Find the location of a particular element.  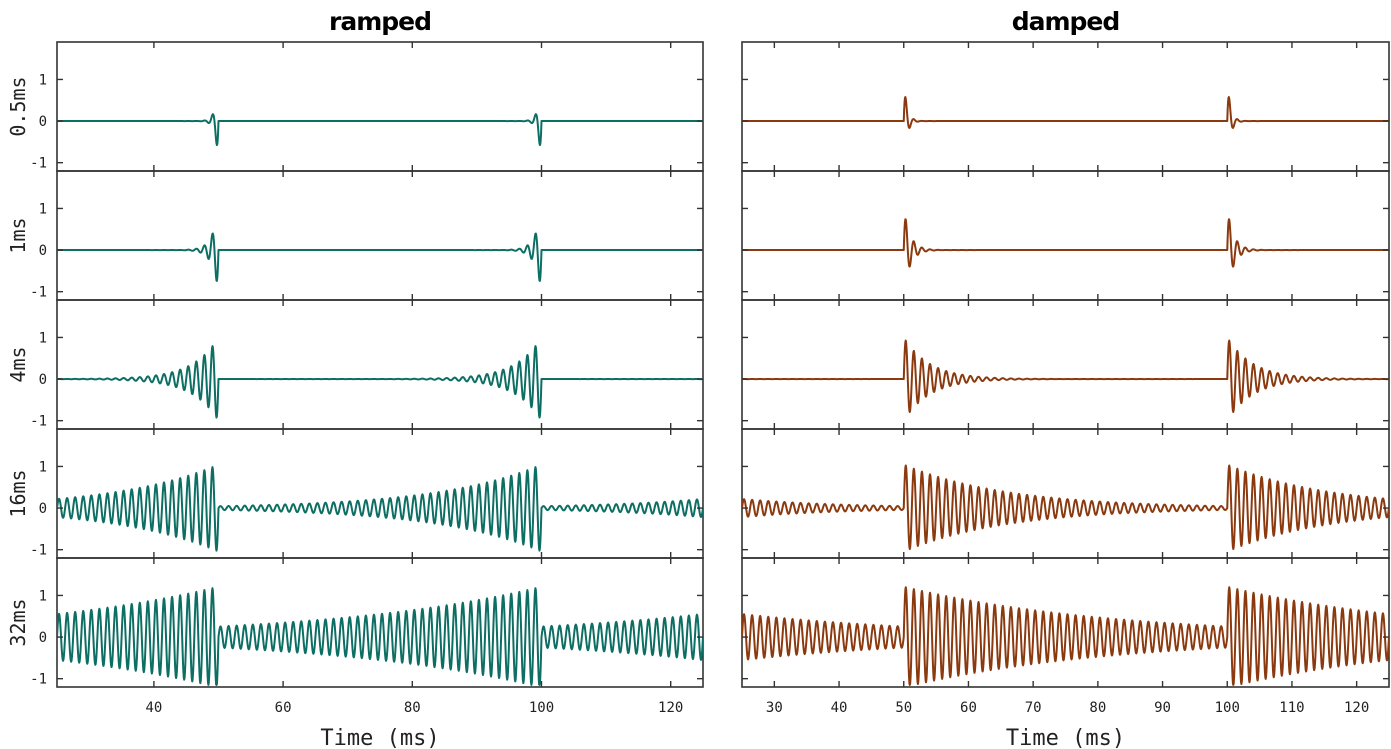

y-tick-label-16ms-1: 1 is located at coordinates (43, 467).